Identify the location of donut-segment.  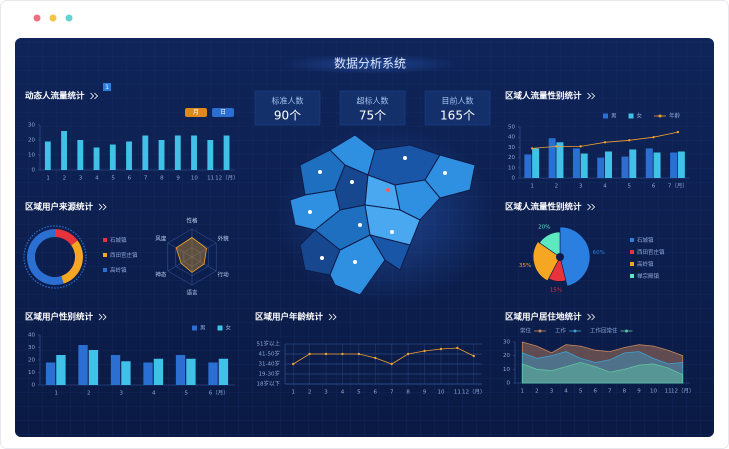
(66, 237).